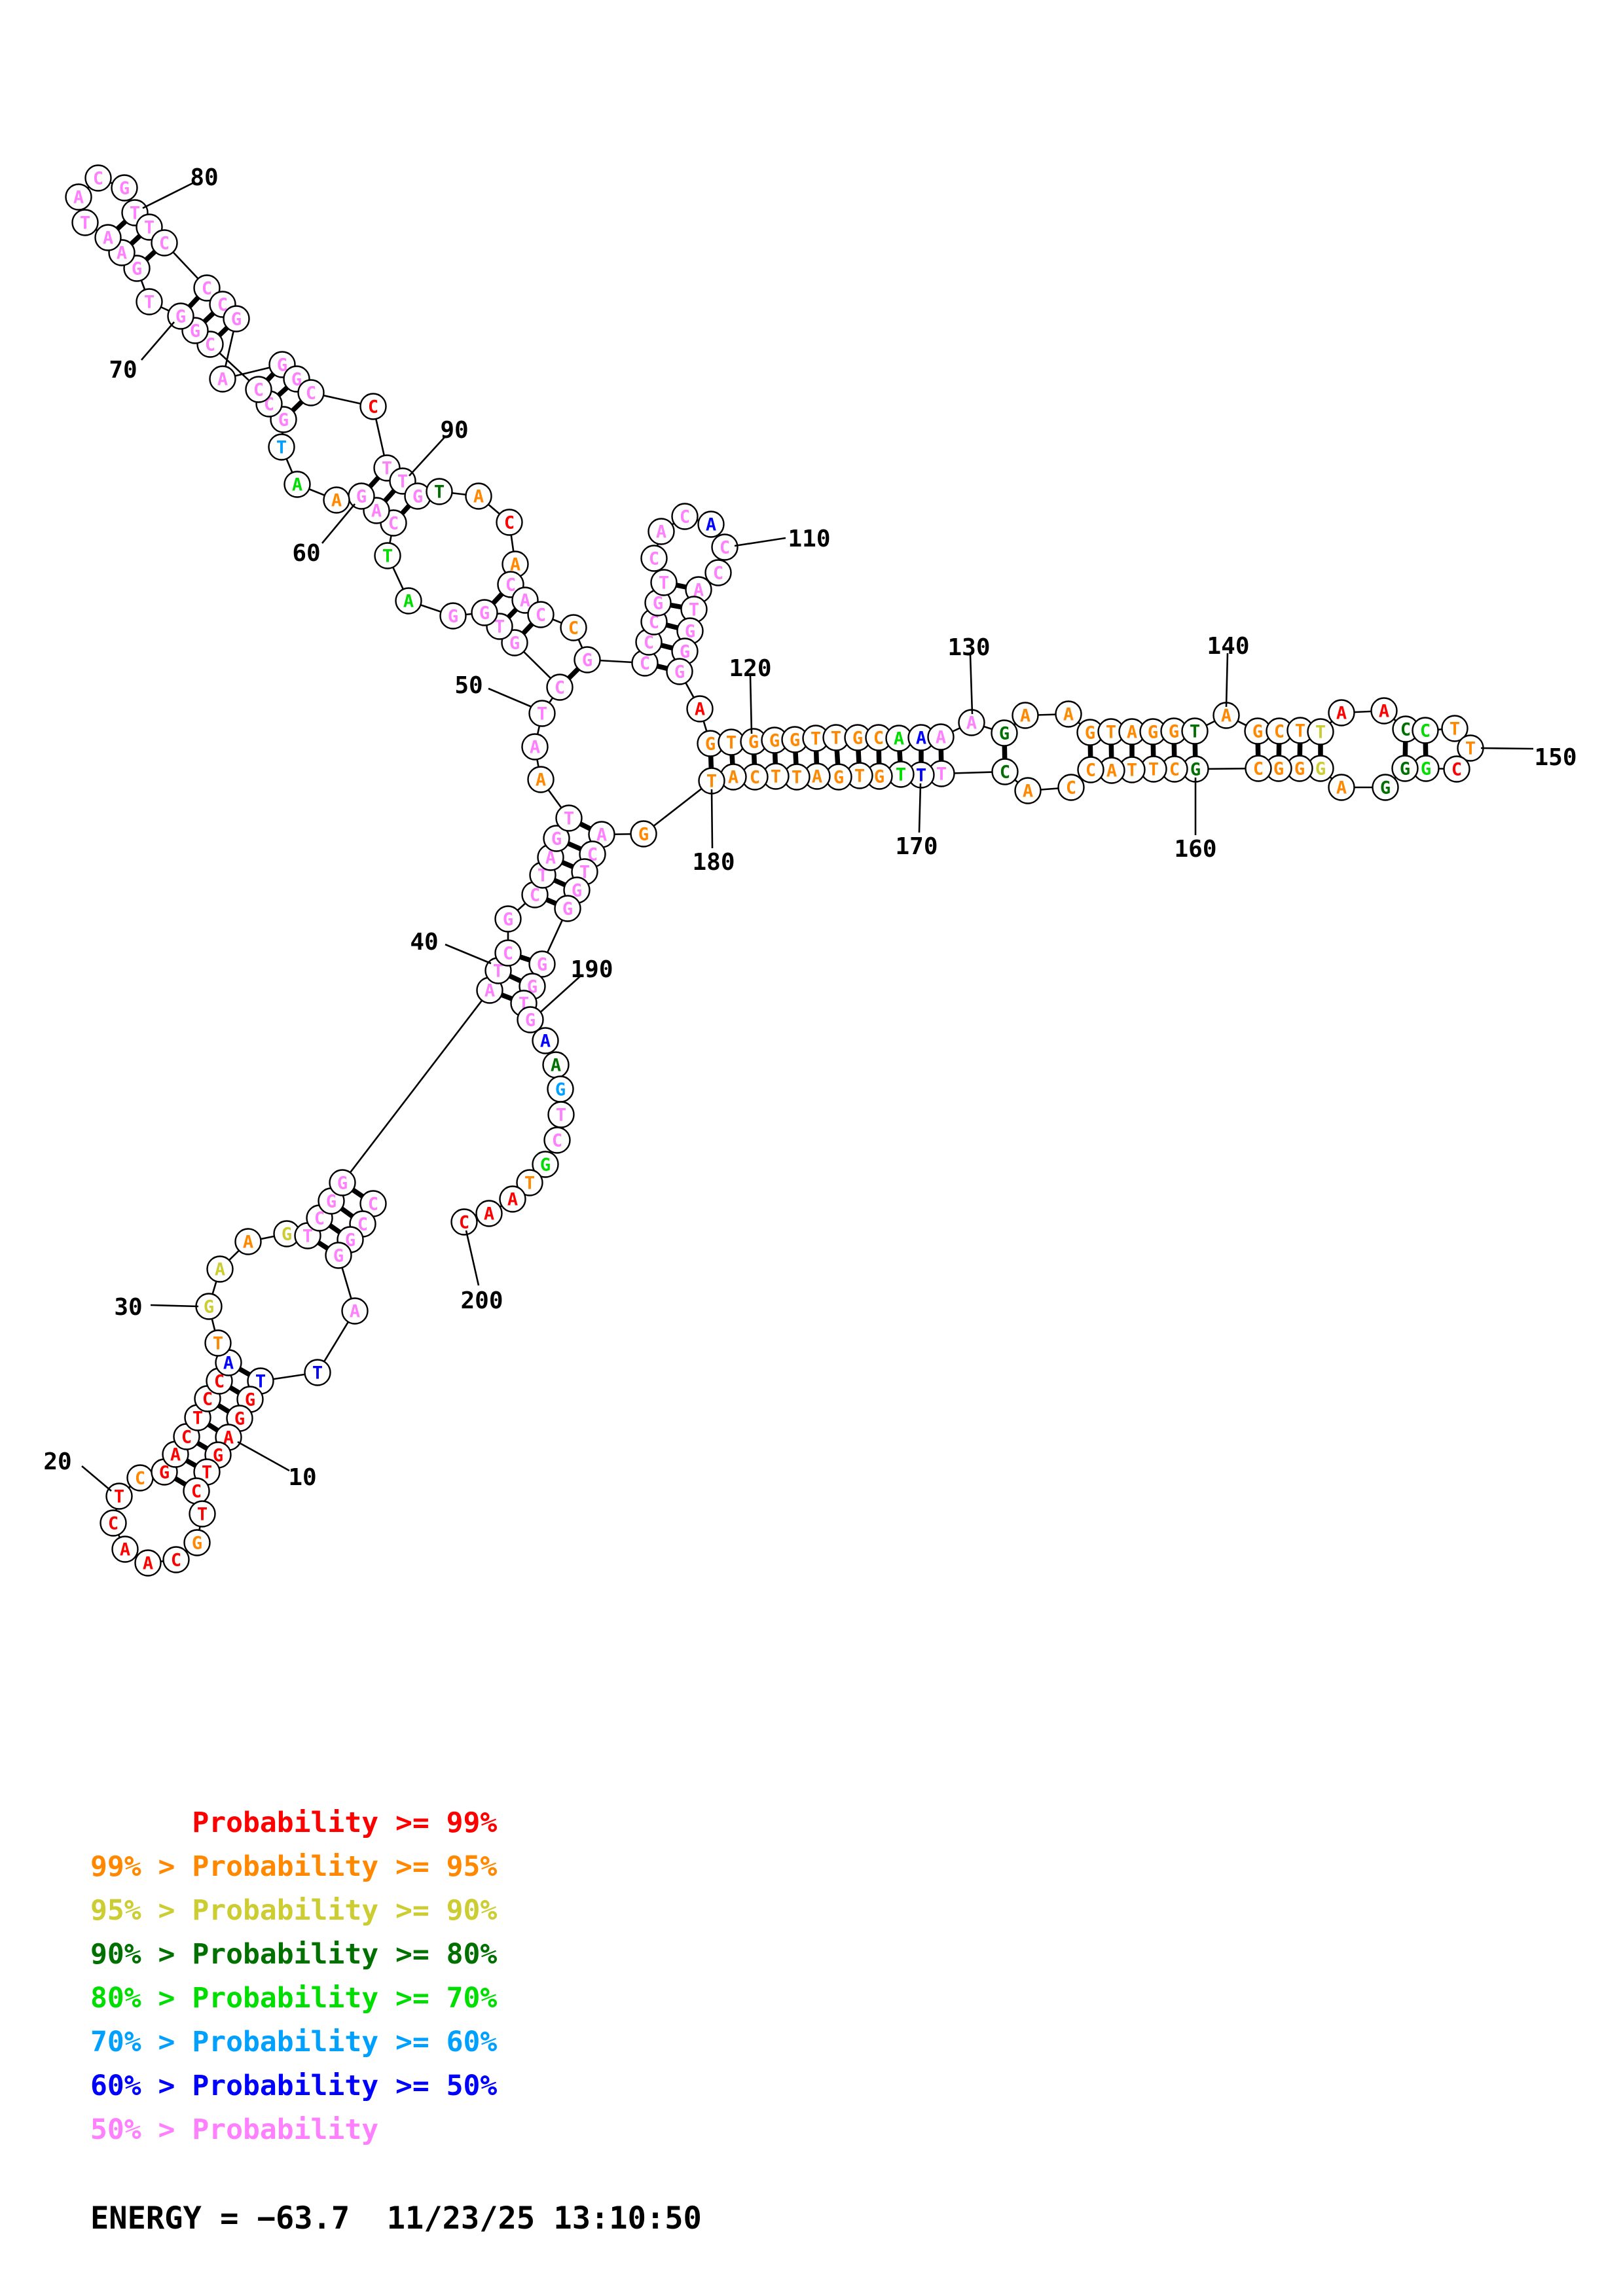 This screenshot has width=1623, height=2296. Describe the element at coordinates (468, 685) in the screenshot. I see `position-label: 50` at that location.